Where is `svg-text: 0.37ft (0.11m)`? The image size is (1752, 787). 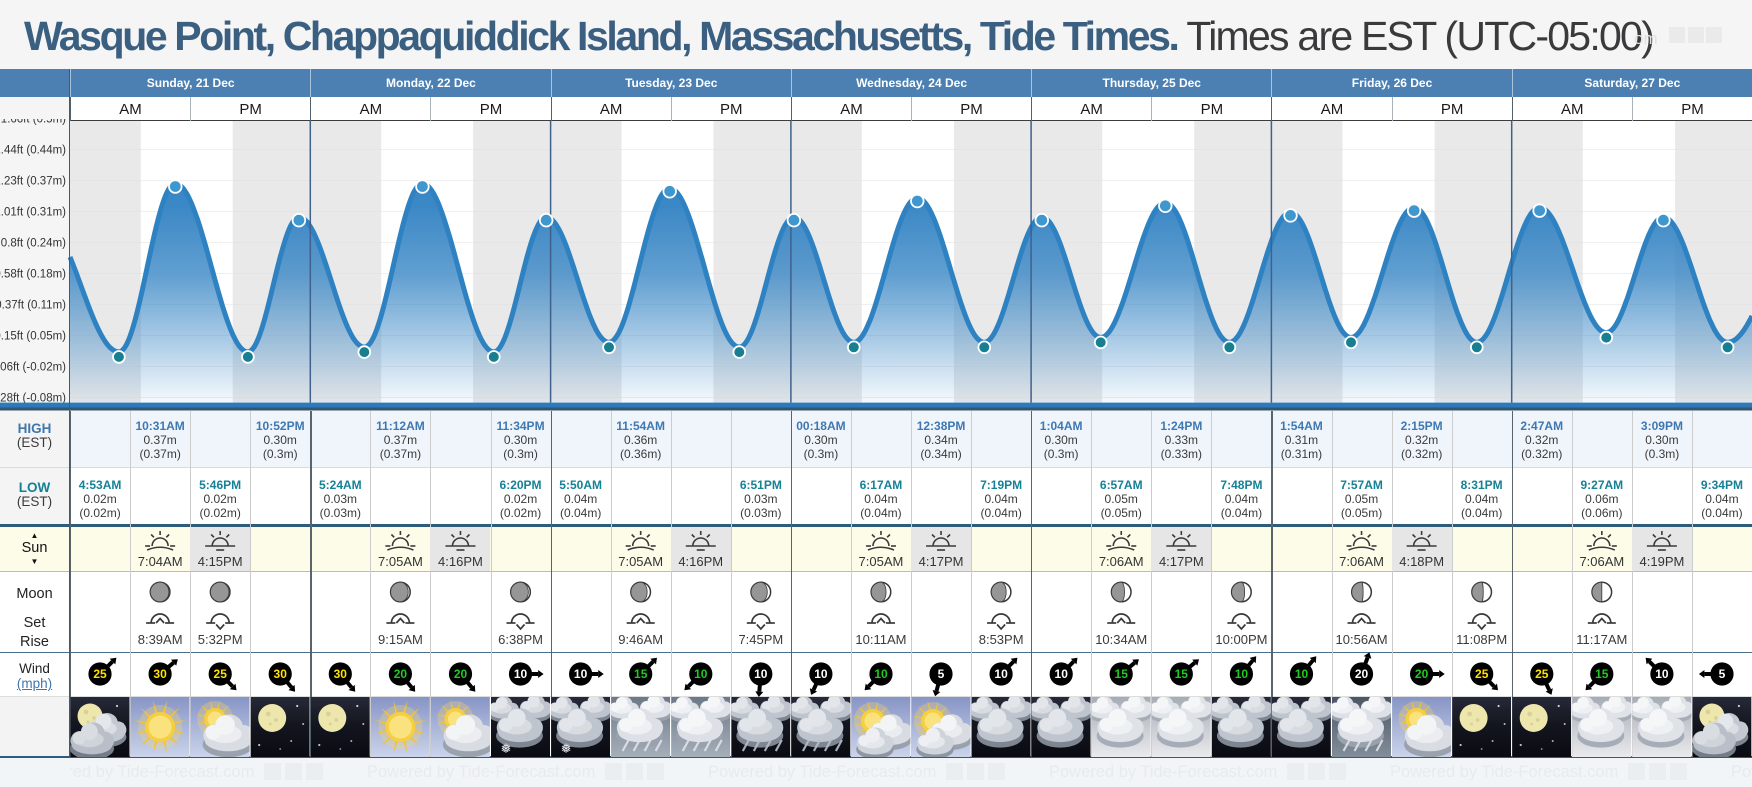
svg-text: 0.37ft (0.11m) is located at coordinates (33, 306).